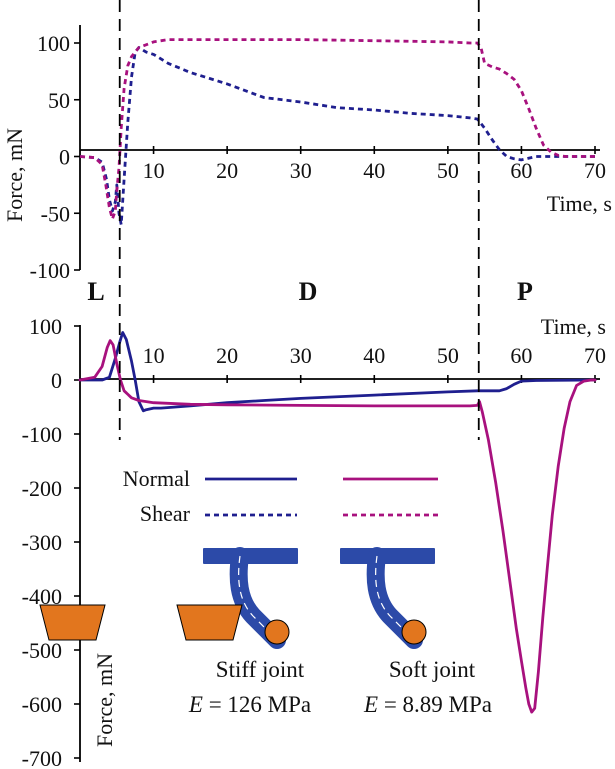 The width and height of the screenshot is (615, 769). I want to click on shear-y-tick-label: -50, so click(55, 213).